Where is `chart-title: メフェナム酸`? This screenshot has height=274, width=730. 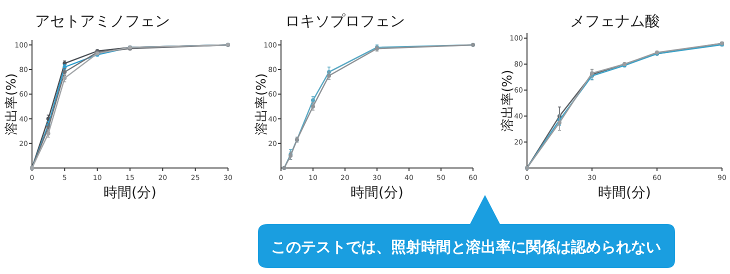
chart-title: メフェナム酸 is located at coordinates (615, 21).